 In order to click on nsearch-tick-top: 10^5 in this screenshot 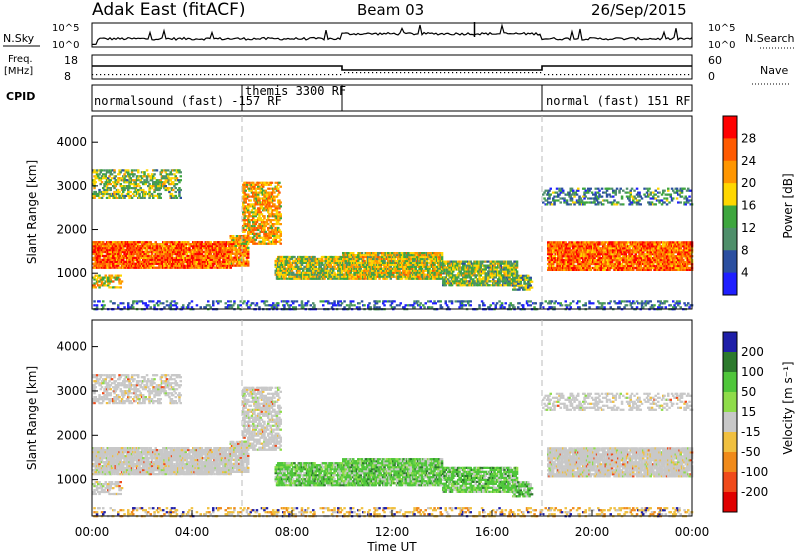, I will do `click(721, 28)`.